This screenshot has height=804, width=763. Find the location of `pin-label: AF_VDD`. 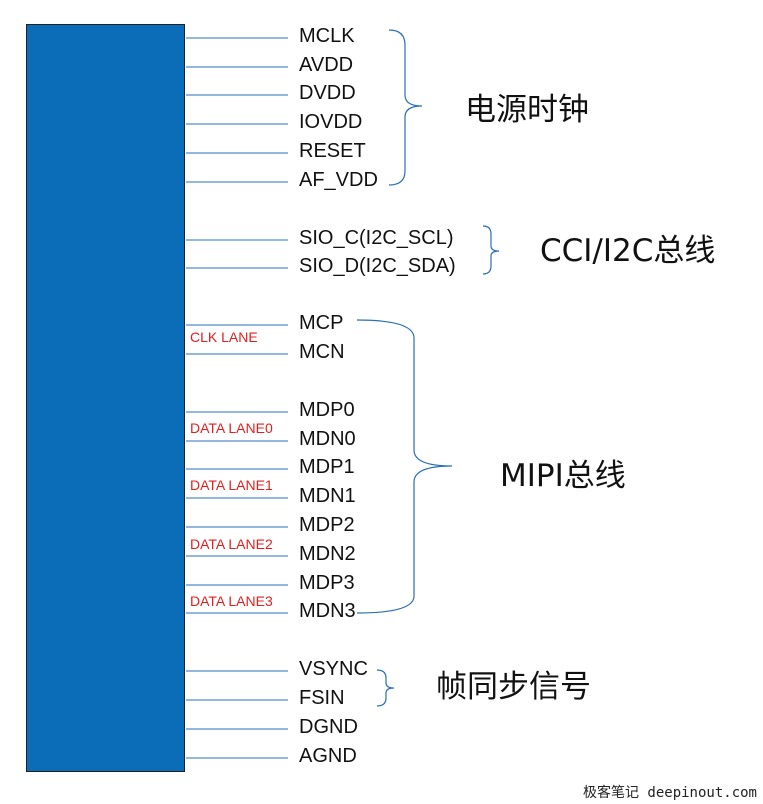

pin-label: AF_VDD is located at coordinates (338, 180).